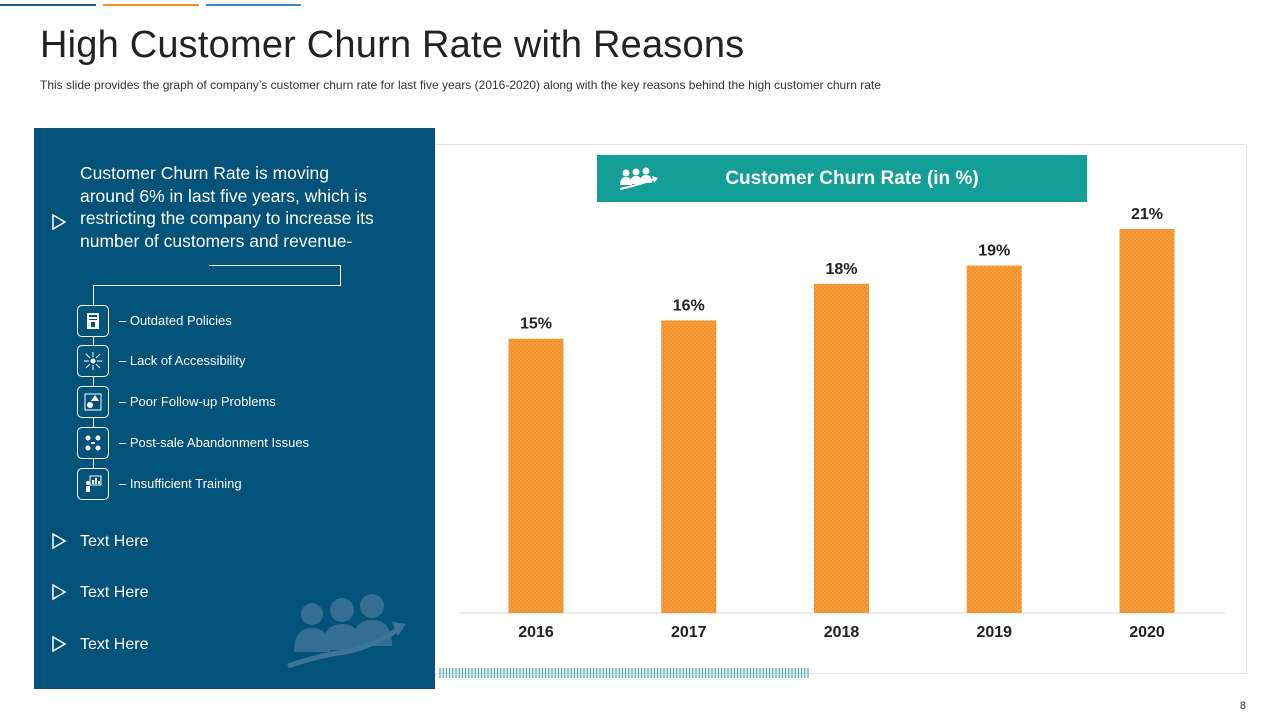 This screenshot has width=1280, height=720. I want to click on top-accent-line-lightblue, so click(253, 5).